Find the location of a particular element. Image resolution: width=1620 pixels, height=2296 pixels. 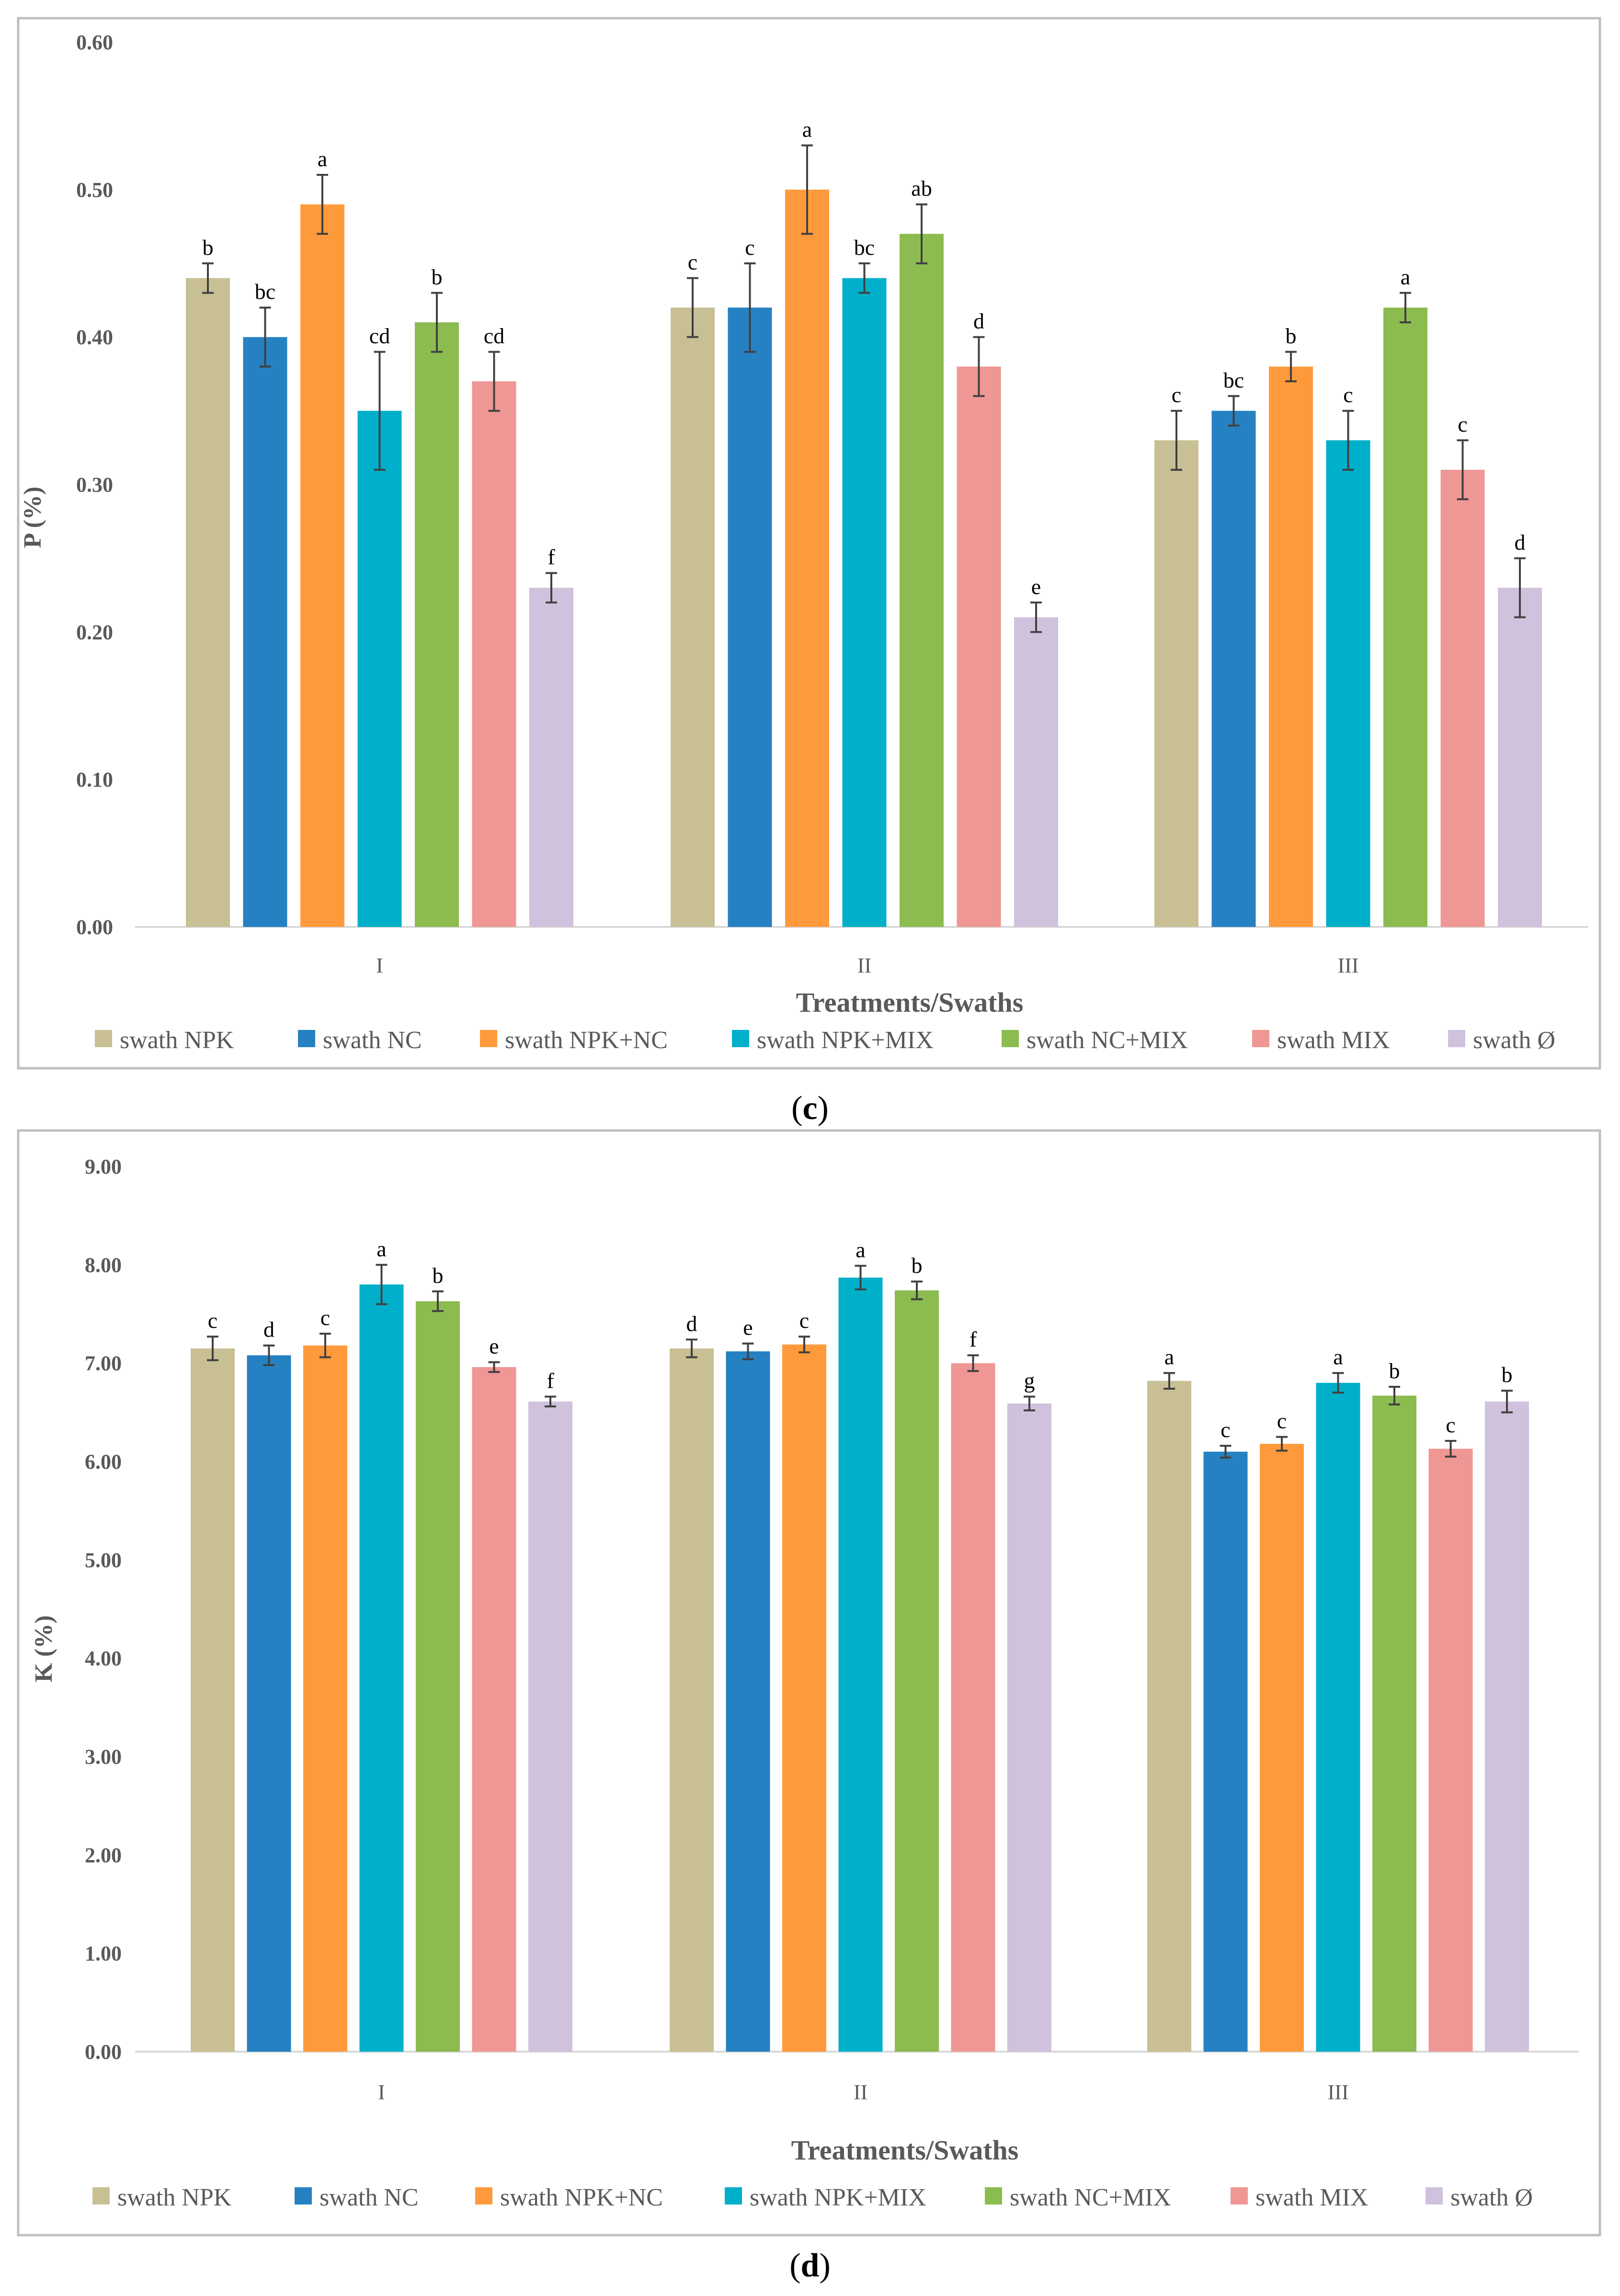

y-axis-title: P (%) is located at coordinates (32, 517).